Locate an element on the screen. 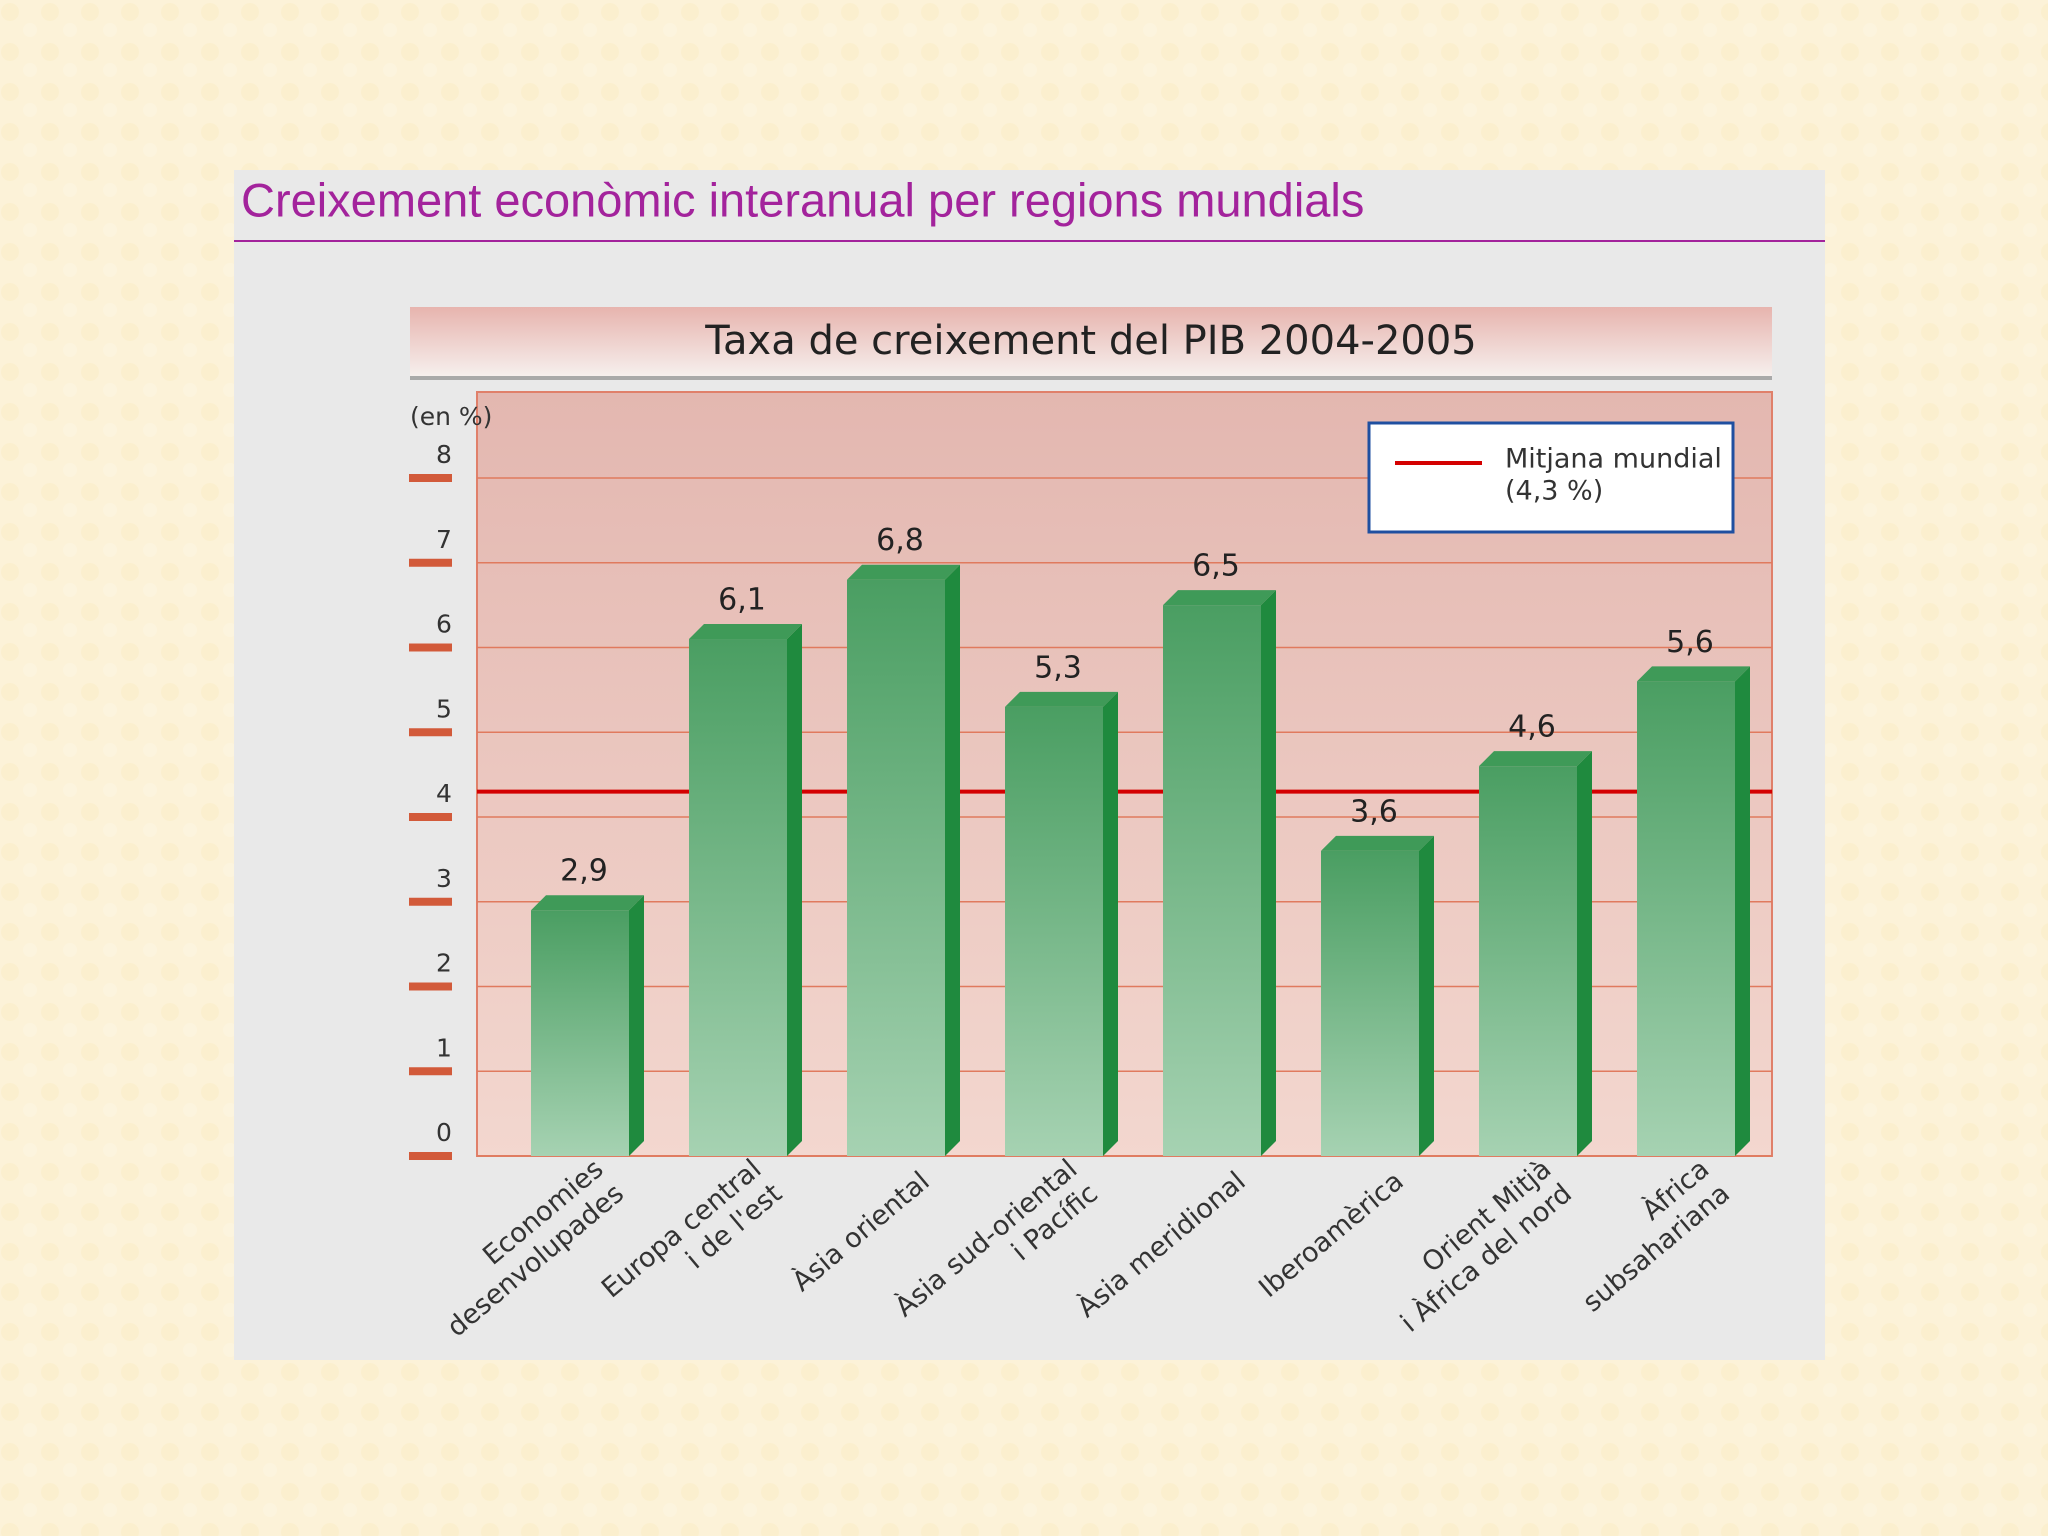 The height and width of the screenshot is (1536, 2048). value-label: 5,6 is located at coordinates (1690, 642).